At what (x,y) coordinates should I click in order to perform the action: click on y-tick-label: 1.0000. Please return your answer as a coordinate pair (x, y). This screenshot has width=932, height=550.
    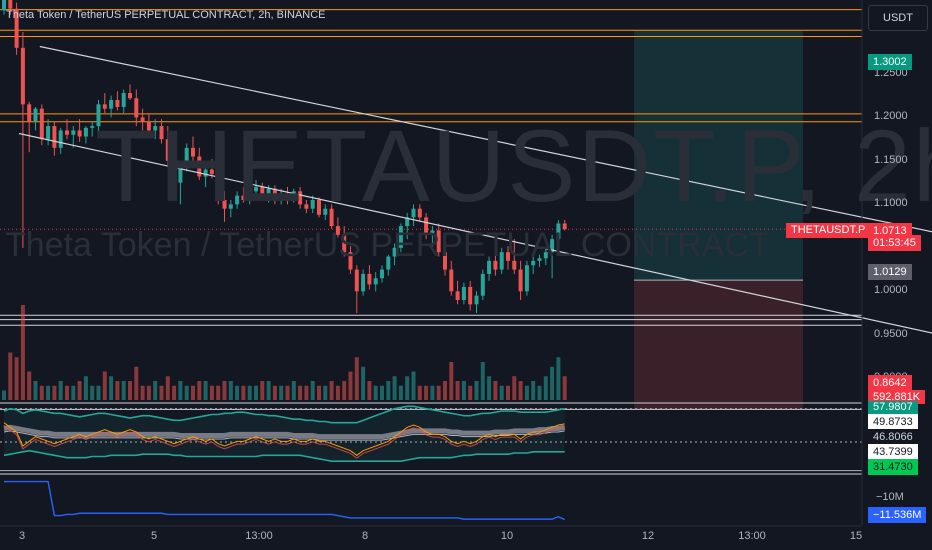
    Looking at the image, I should click on (891, 290).